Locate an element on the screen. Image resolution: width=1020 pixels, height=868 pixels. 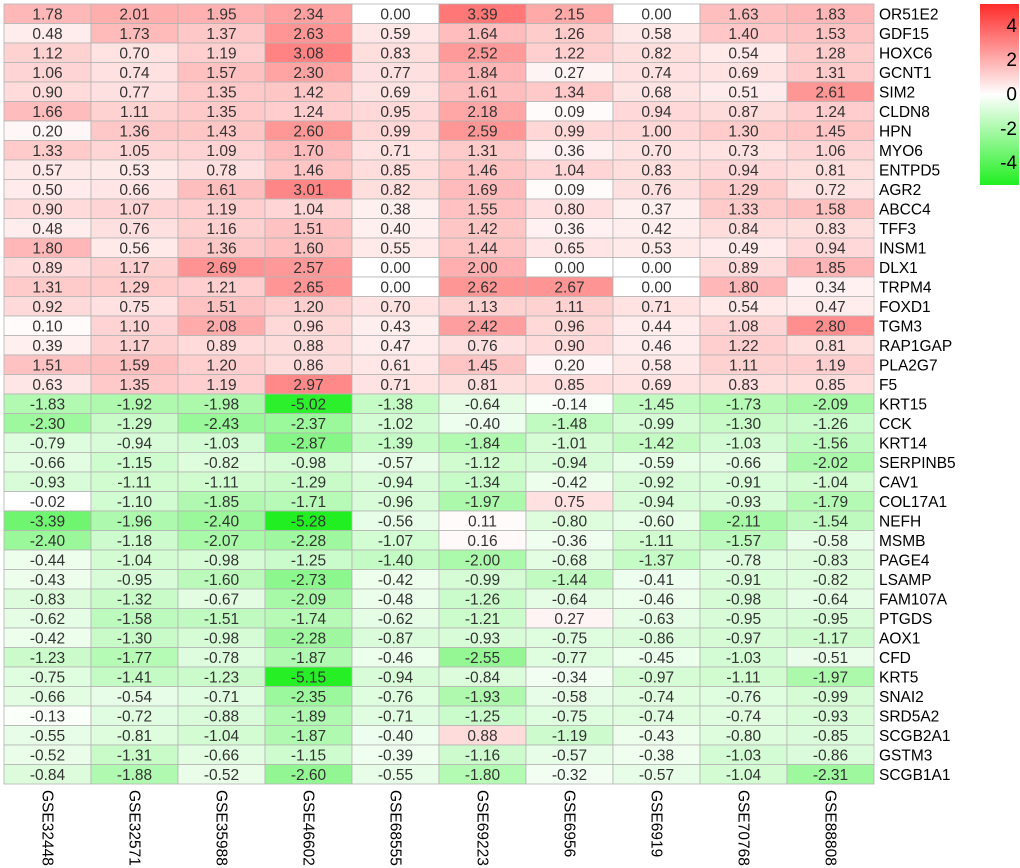
cell-value: 0.75 is located at coordinates (569, 502).